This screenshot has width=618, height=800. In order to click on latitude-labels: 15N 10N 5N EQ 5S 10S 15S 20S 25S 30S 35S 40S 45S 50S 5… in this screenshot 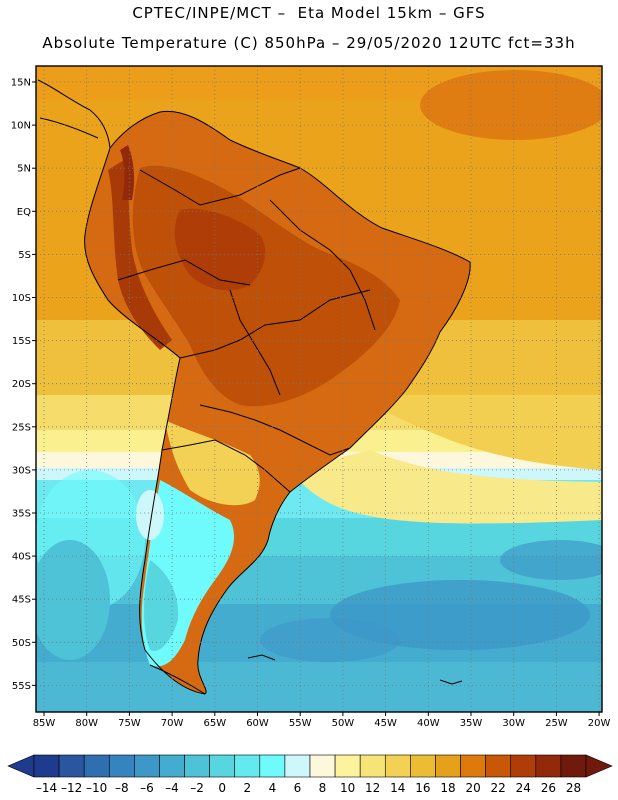, I will do `click(23, 385)`.